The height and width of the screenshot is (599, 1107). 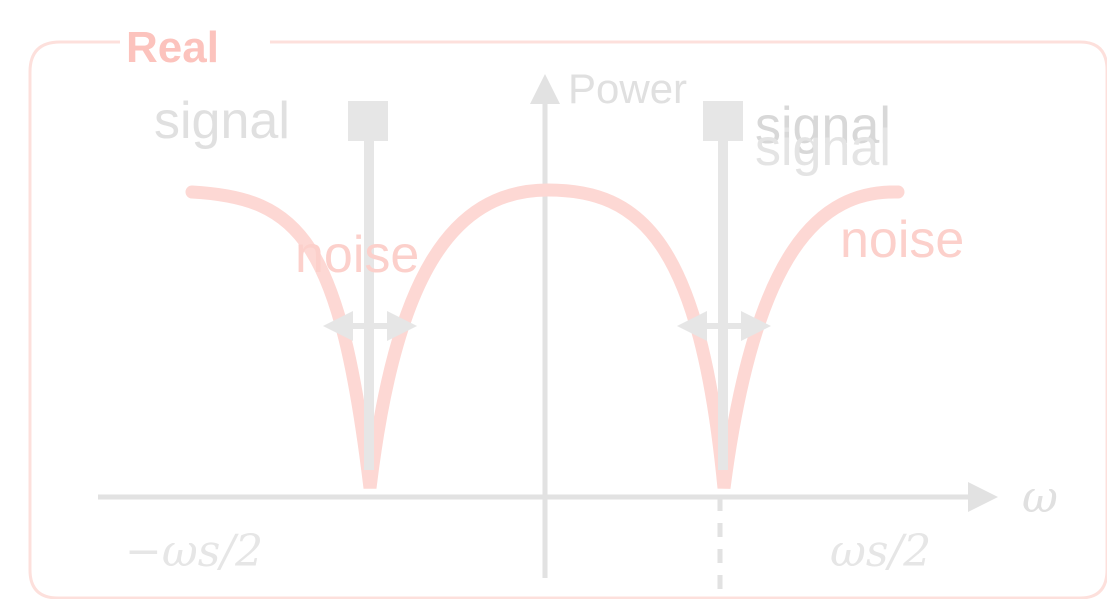 I want to click on panel-title: Real, so click(x=172, y=47).